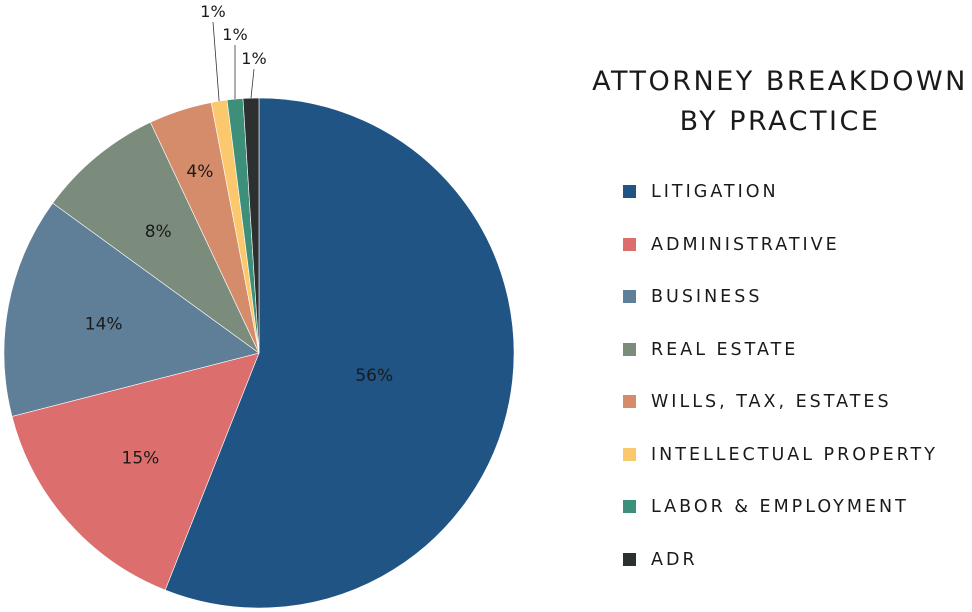 This screenshot has width=972, height=612. What do you see at coordinates (707, 297) in the screenshot?
I see `legend-label: BUSINESS` at bounding box center [707, 297].